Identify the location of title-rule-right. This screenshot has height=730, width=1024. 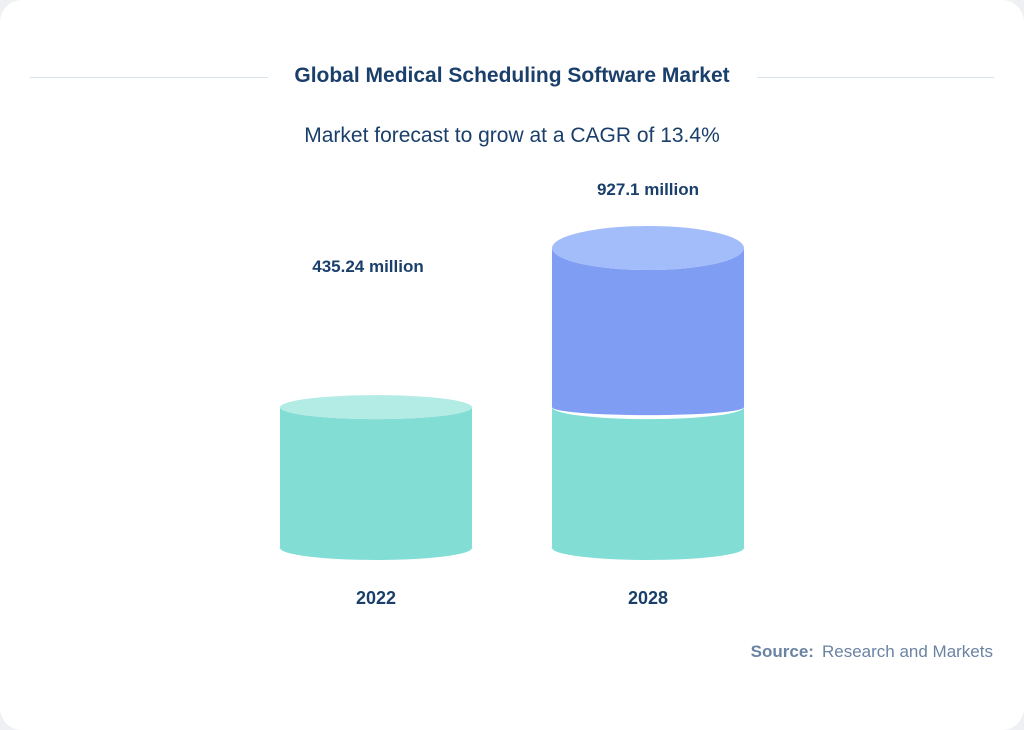
(875, 77).